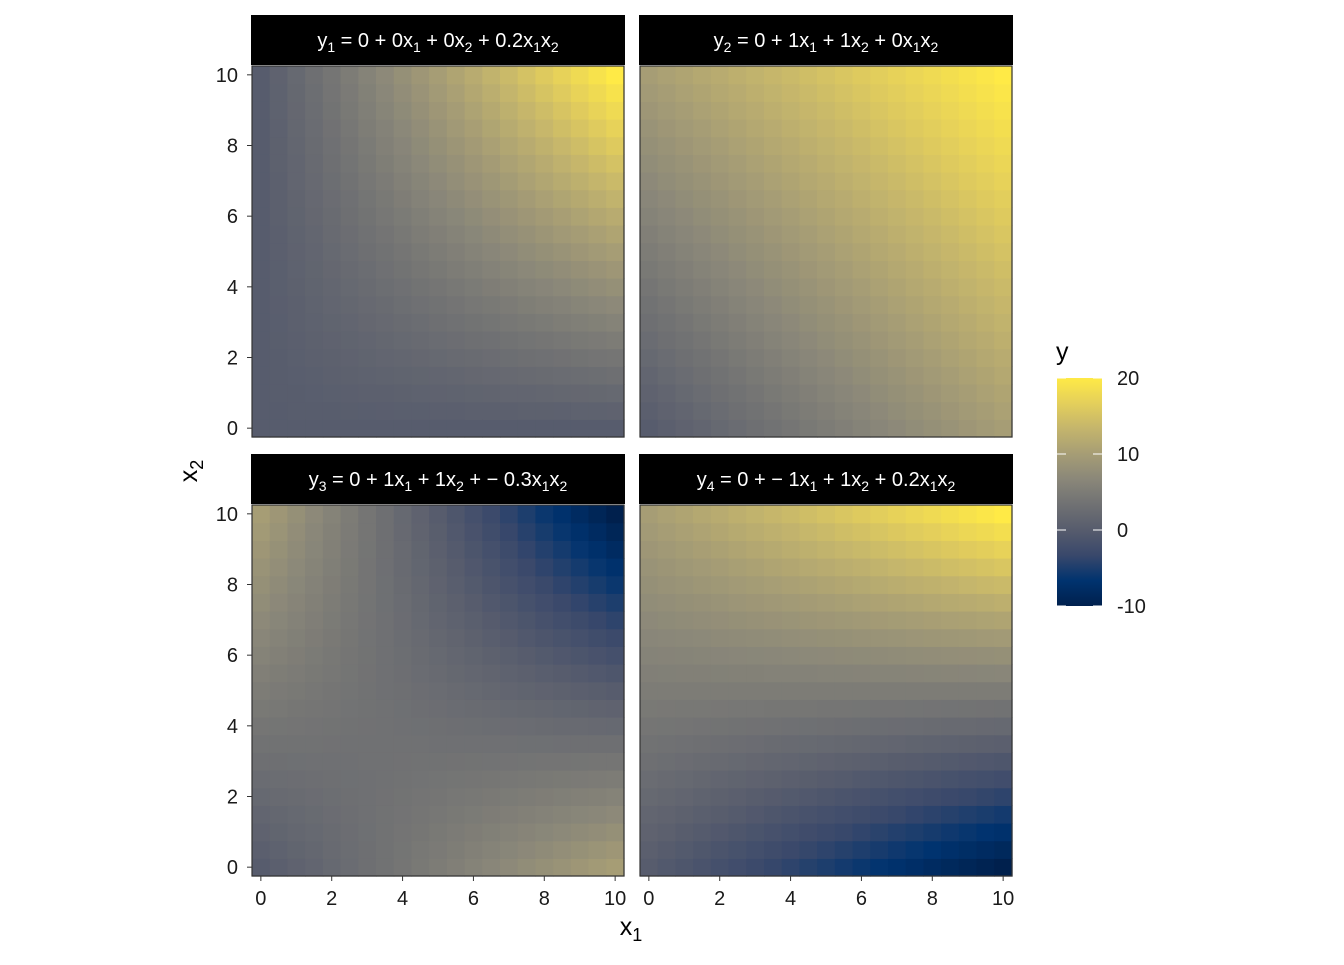  Describe the element at coordinates (839, 480) in the screenshot. I see `strip-text-part: + 1x` at that location.